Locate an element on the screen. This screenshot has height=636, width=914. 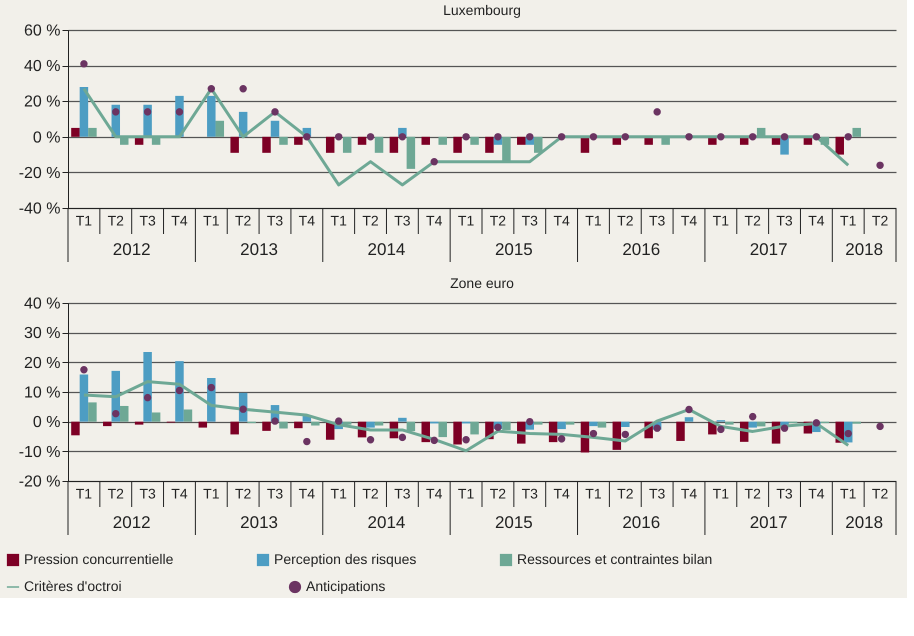
y-tick-label: -10 % is located at coordinates (39, 452).